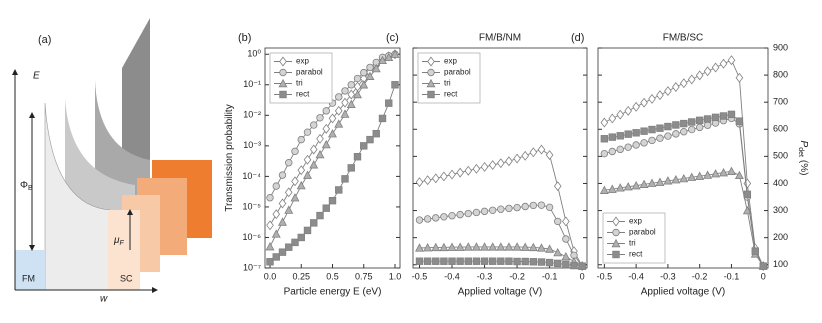  I want to click on x-tick-label: -0.1, so click(550, 276).